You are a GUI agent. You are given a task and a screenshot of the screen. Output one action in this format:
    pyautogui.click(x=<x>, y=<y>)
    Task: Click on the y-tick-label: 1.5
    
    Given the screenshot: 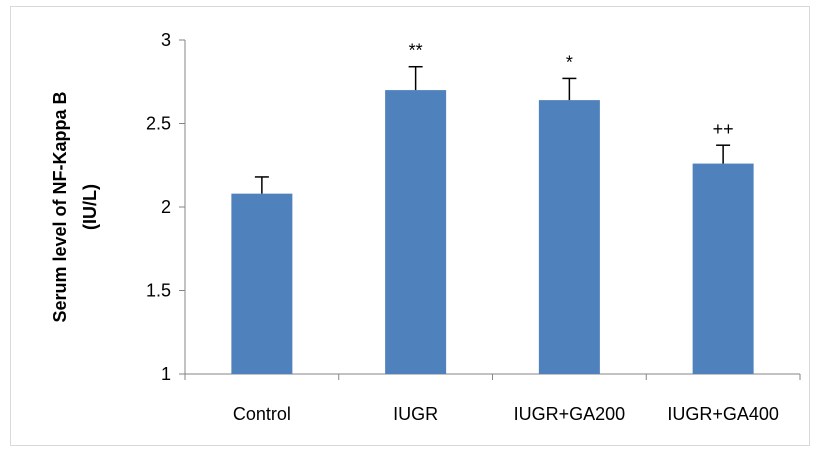 What is the action you would take?
    pyautogui.click(x=158, y=291)
    